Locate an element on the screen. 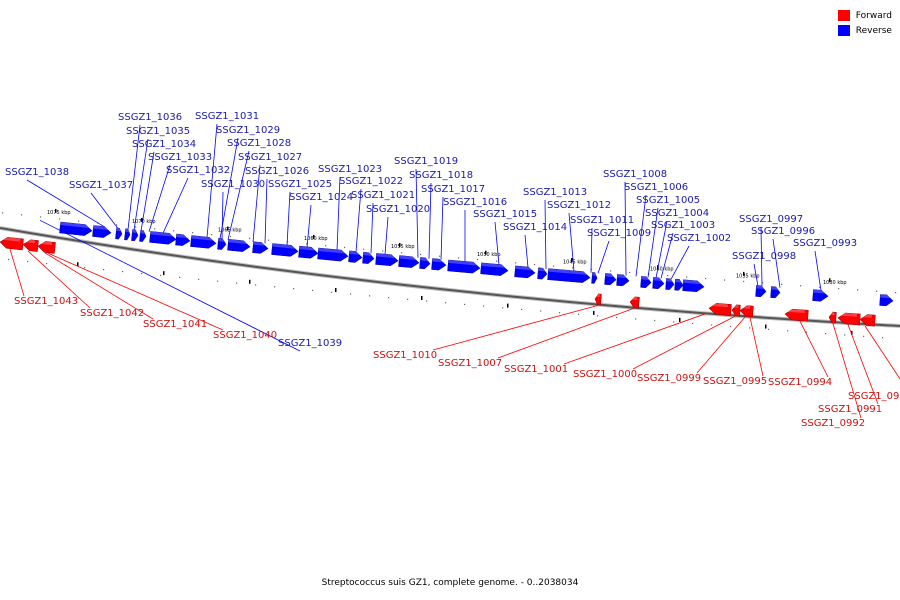 The image size is (900, 600). reverse-gene-label: SSGZ1_1019 is located at coordinates (426, 161).